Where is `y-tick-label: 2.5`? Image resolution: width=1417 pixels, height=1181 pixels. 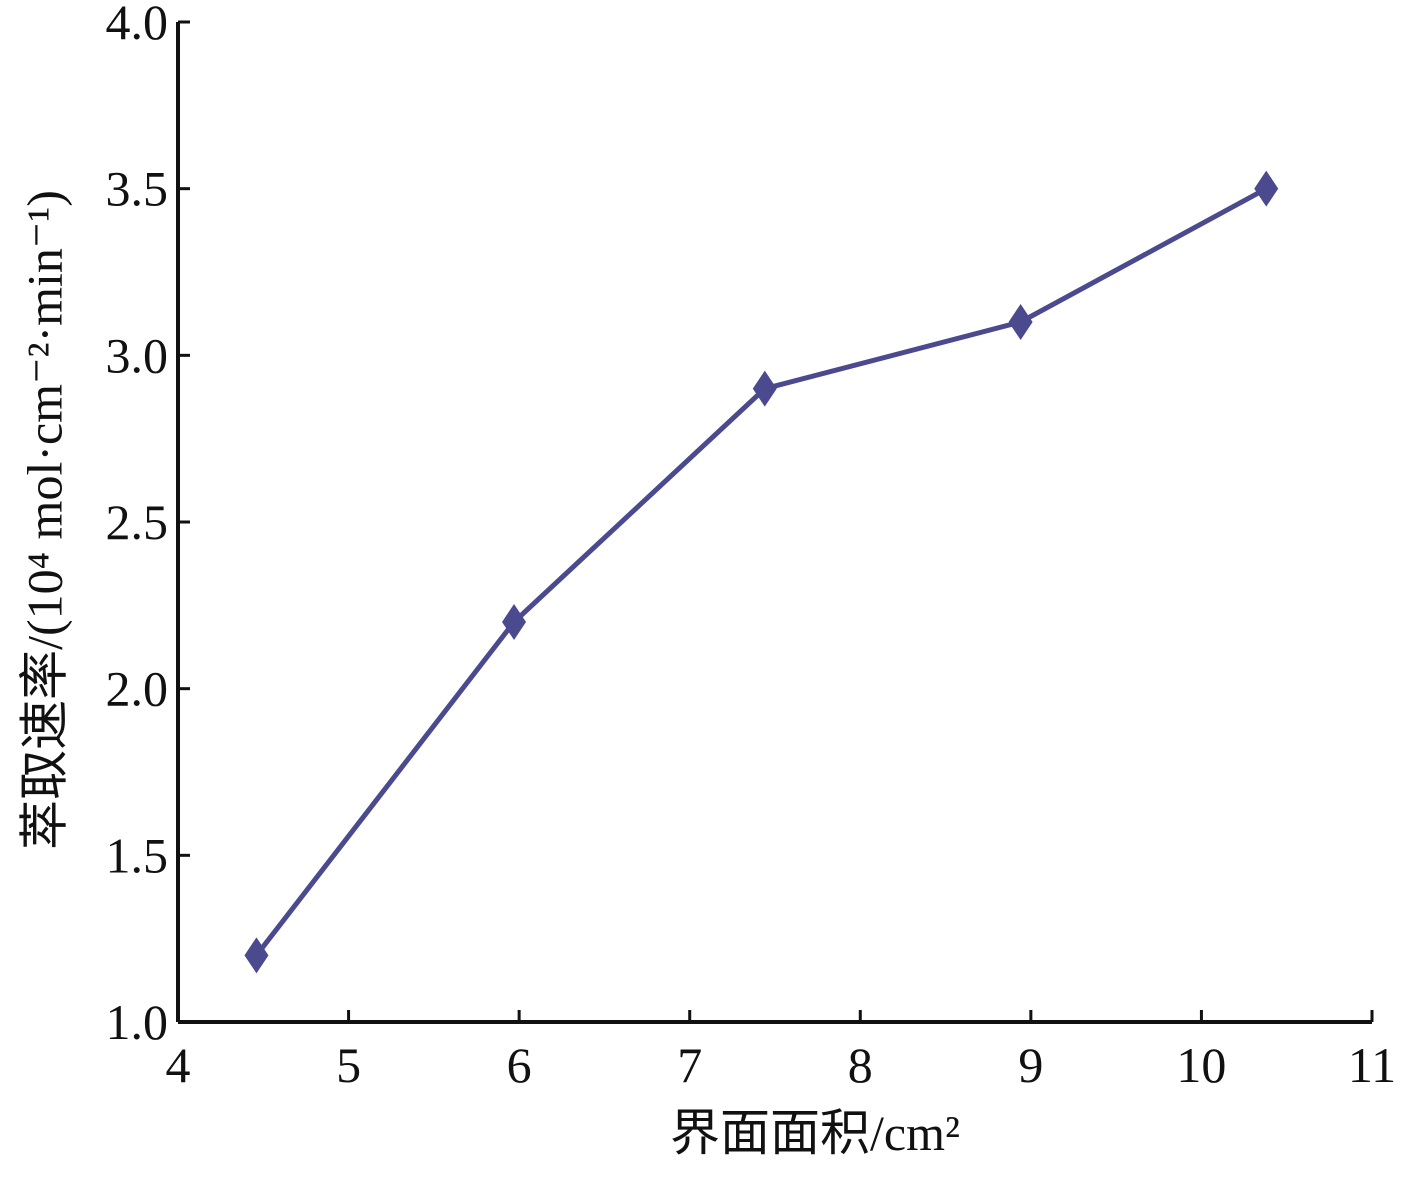
y-tick-label: 2.5 is located at coordinates (137, 522).